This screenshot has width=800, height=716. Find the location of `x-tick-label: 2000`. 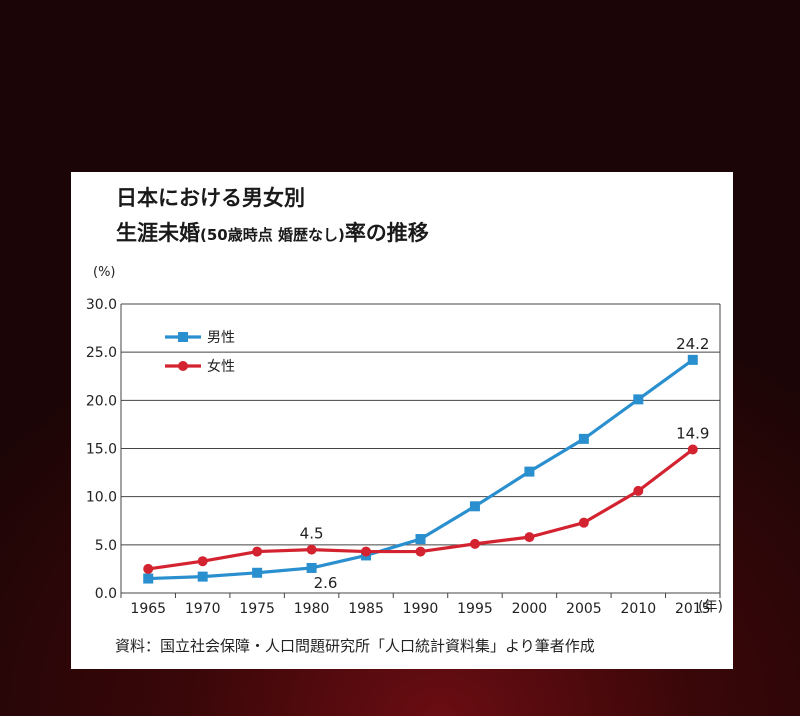

x-tick-label: 2000 is located at coordinates (530, 609).